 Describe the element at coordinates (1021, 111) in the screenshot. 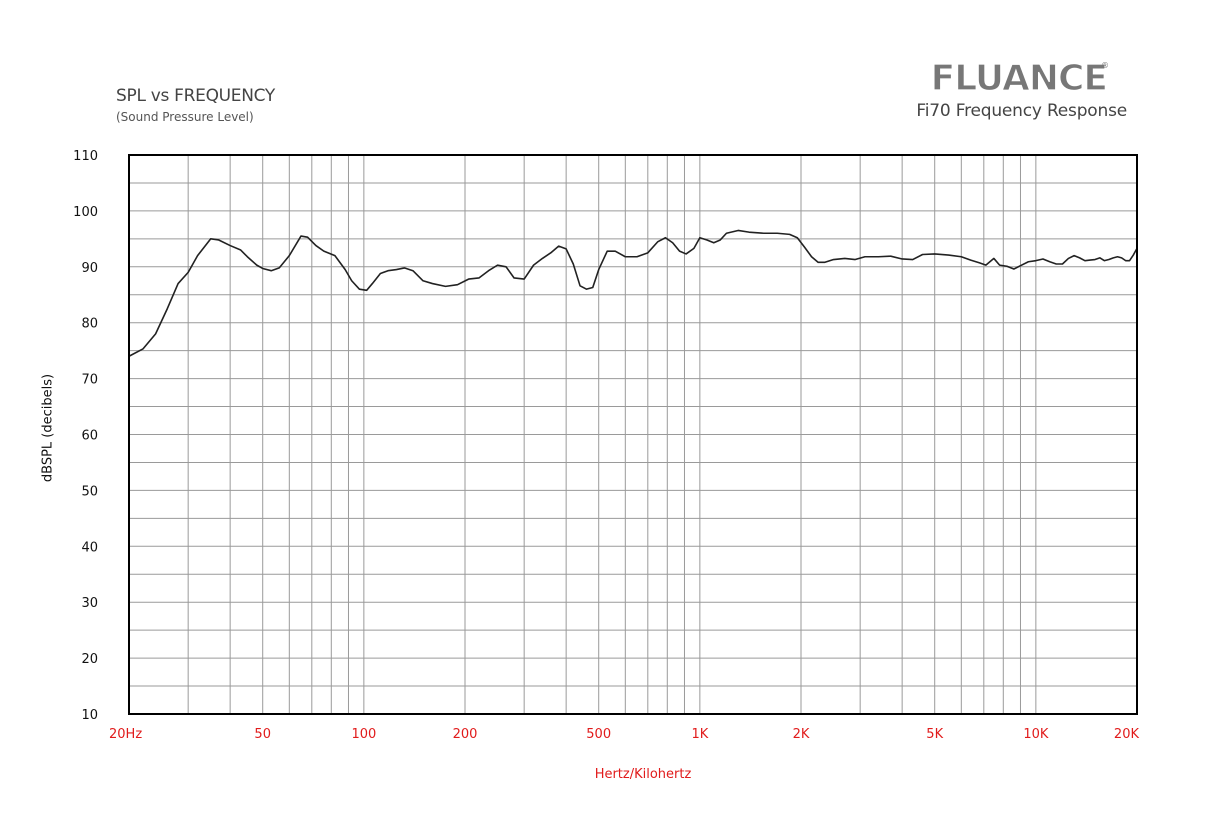

I see `product-title: Fi70 Frequency Response` at that location.